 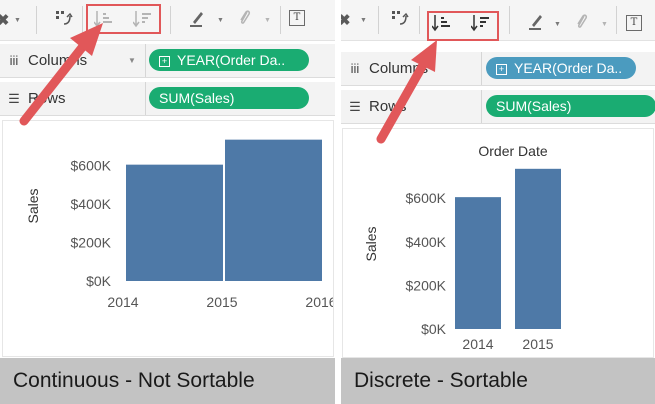 I want to click on columns-label: Columns, so click(x=399, y=68).